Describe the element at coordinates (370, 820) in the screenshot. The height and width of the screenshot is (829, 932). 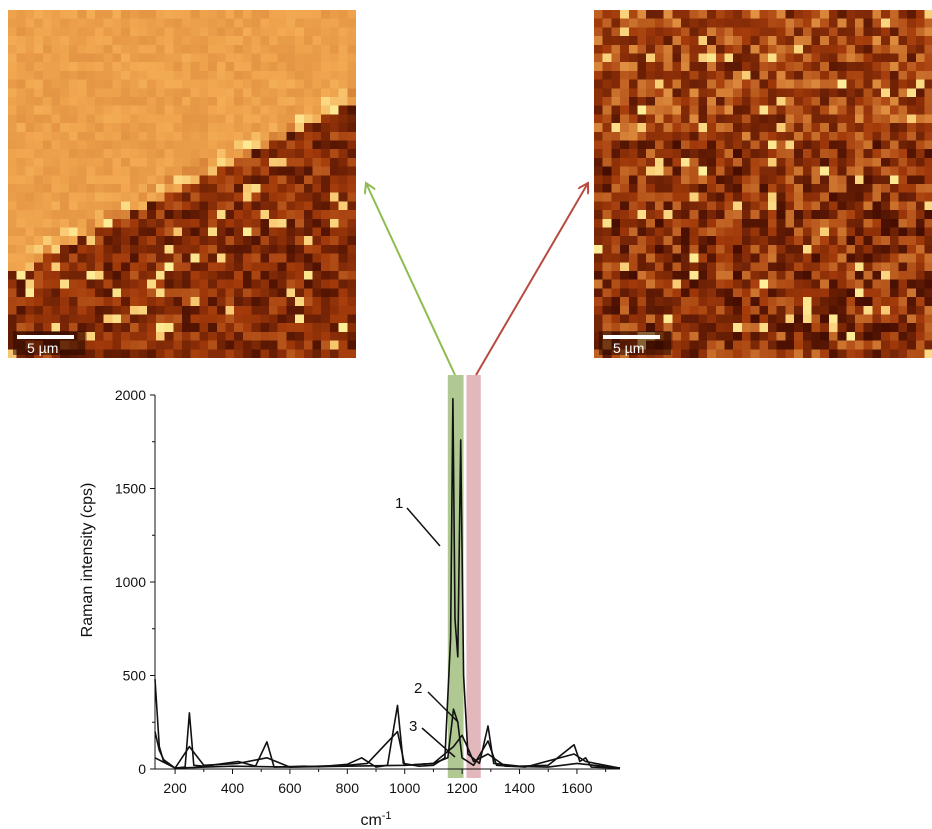
I see `x-axis-label-text: cm` at that location.